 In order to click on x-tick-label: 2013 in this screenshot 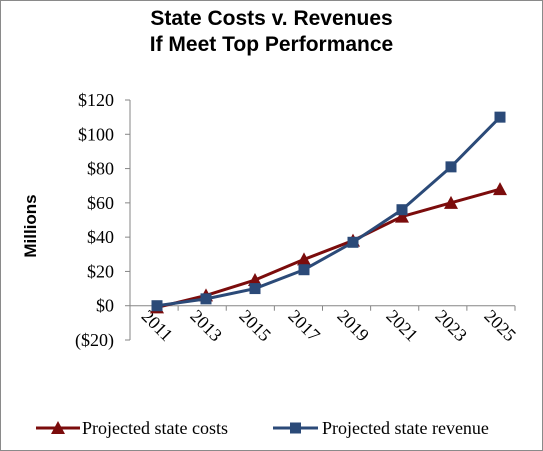, I will do `click(206, 326)`.